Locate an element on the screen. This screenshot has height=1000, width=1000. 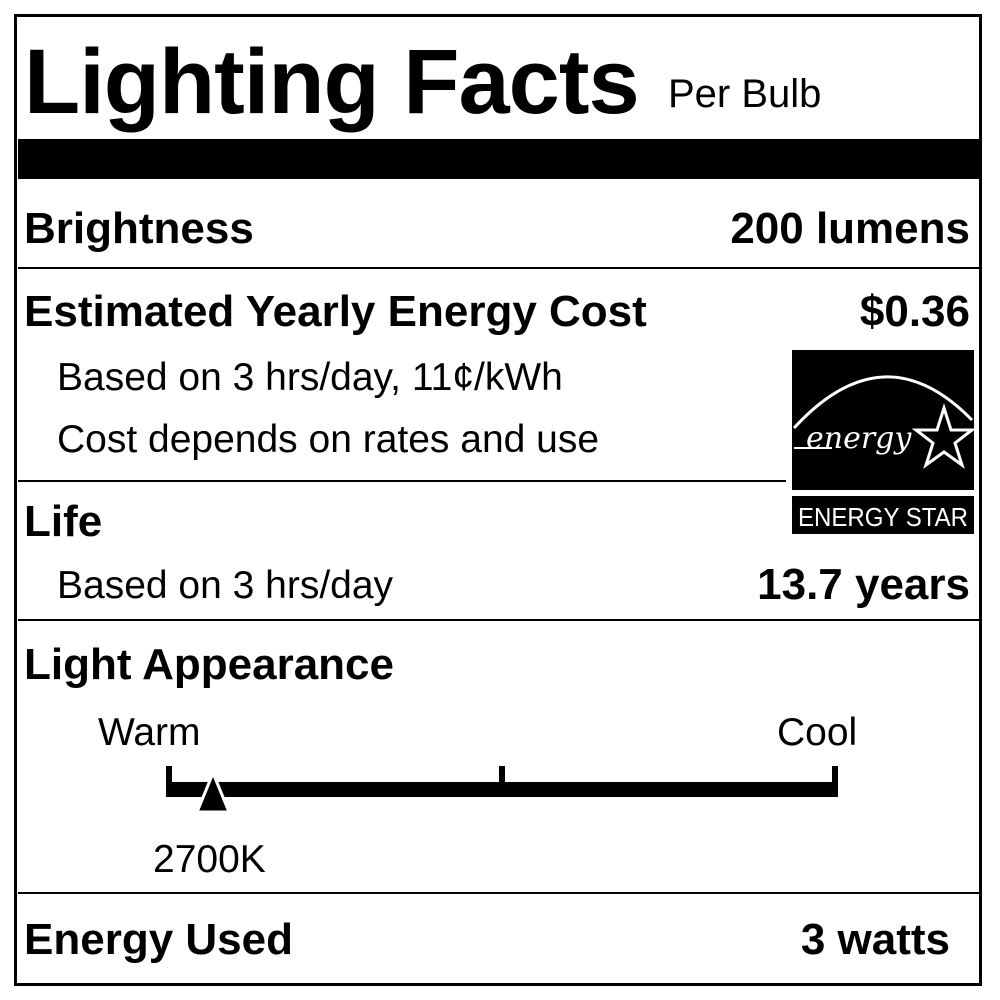
header-bar is located at coordinates (499, 159).